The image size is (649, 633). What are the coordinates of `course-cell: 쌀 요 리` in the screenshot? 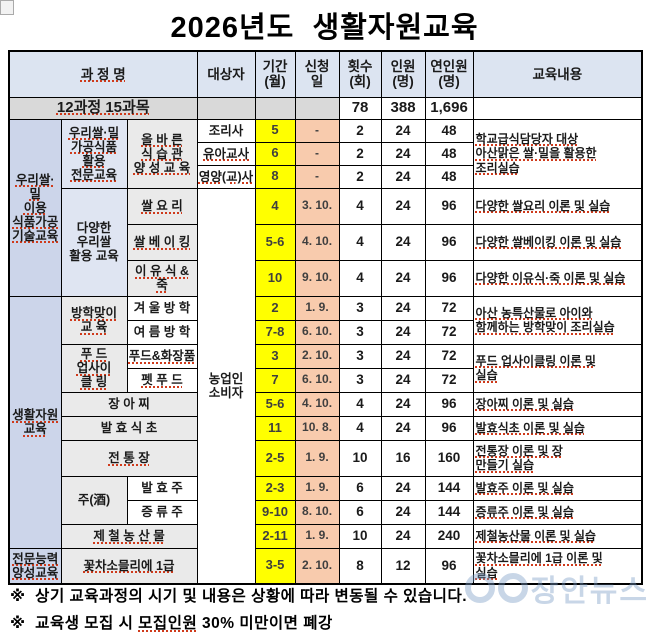 It's located at (162, 206).